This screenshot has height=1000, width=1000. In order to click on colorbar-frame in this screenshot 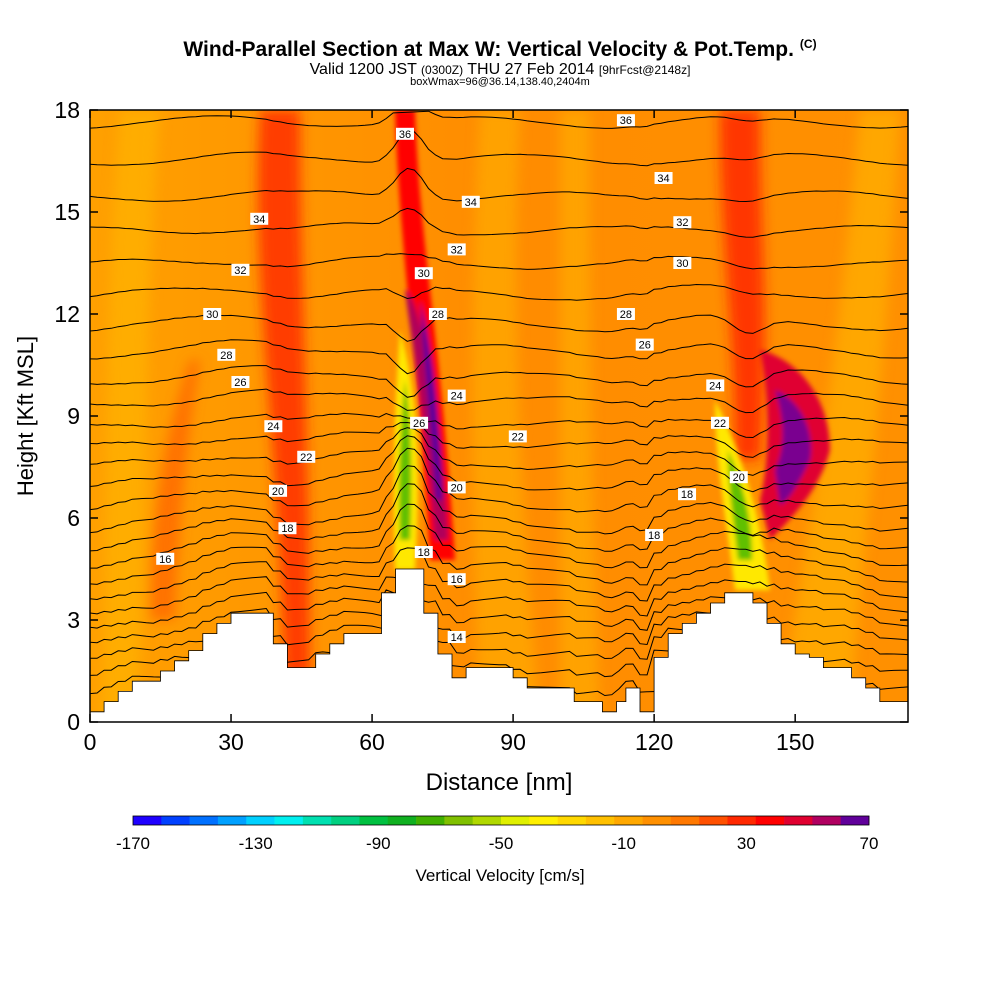, I will do `click(501, 820)`.